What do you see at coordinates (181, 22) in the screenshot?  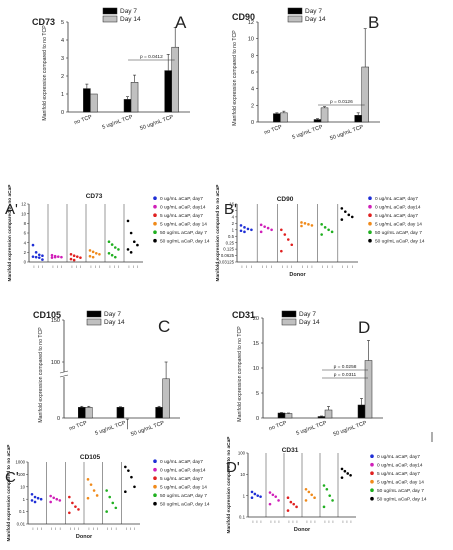 I see `panel-letter: A` at bounding box center [181, 22].